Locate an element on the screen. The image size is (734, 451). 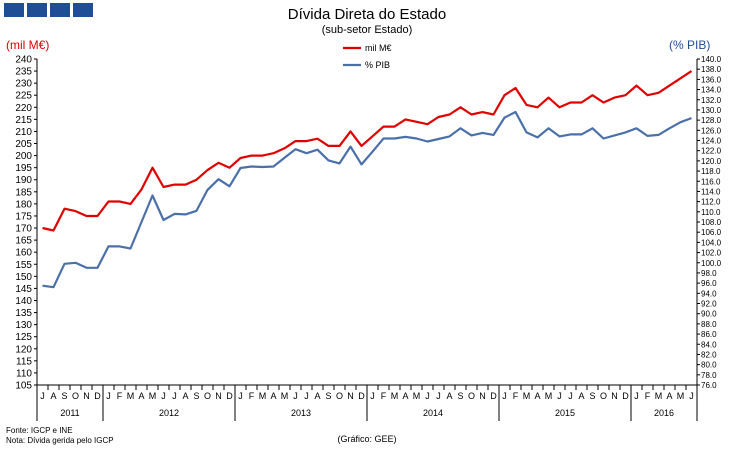
left-tick-label: 195 is located at coordinates (23, 168).